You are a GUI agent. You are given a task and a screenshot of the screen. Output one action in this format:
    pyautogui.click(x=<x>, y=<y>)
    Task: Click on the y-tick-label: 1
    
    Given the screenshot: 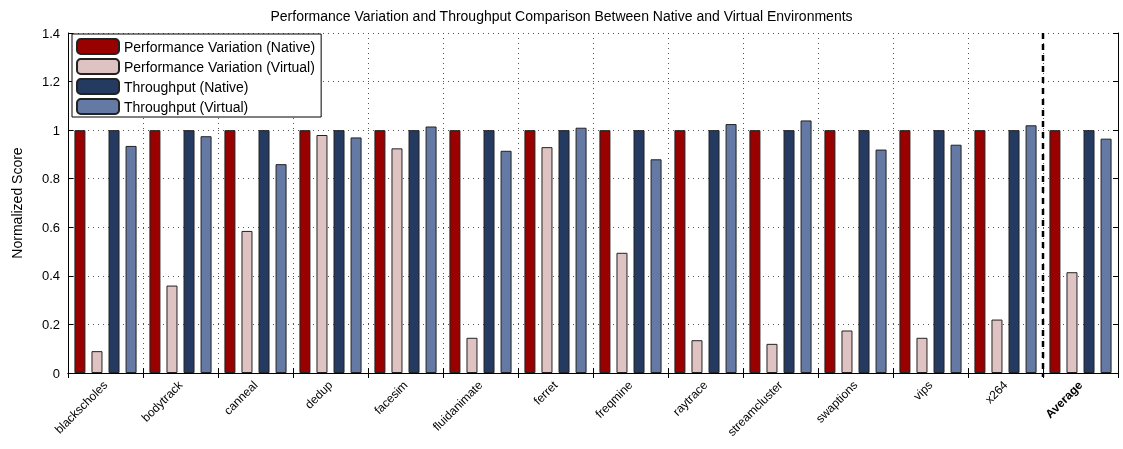 What is the action you would take?
    pyautogui.click(x=56, y=130)
    